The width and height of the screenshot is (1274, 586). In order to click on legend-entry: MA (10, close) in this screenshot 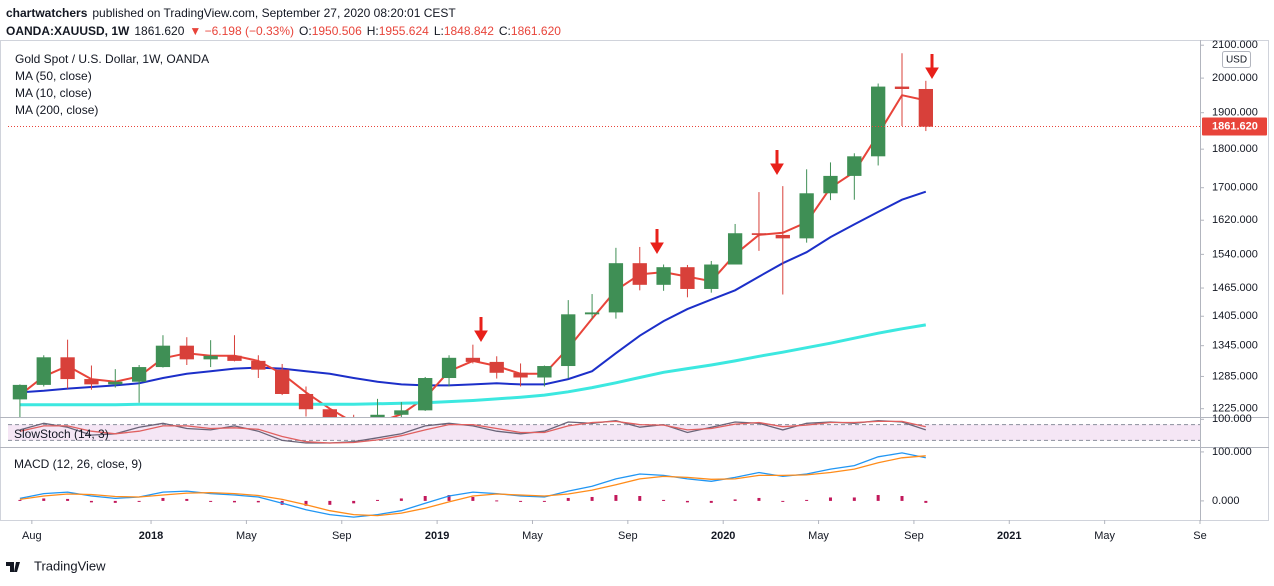, I will do `click(53, 93)`.